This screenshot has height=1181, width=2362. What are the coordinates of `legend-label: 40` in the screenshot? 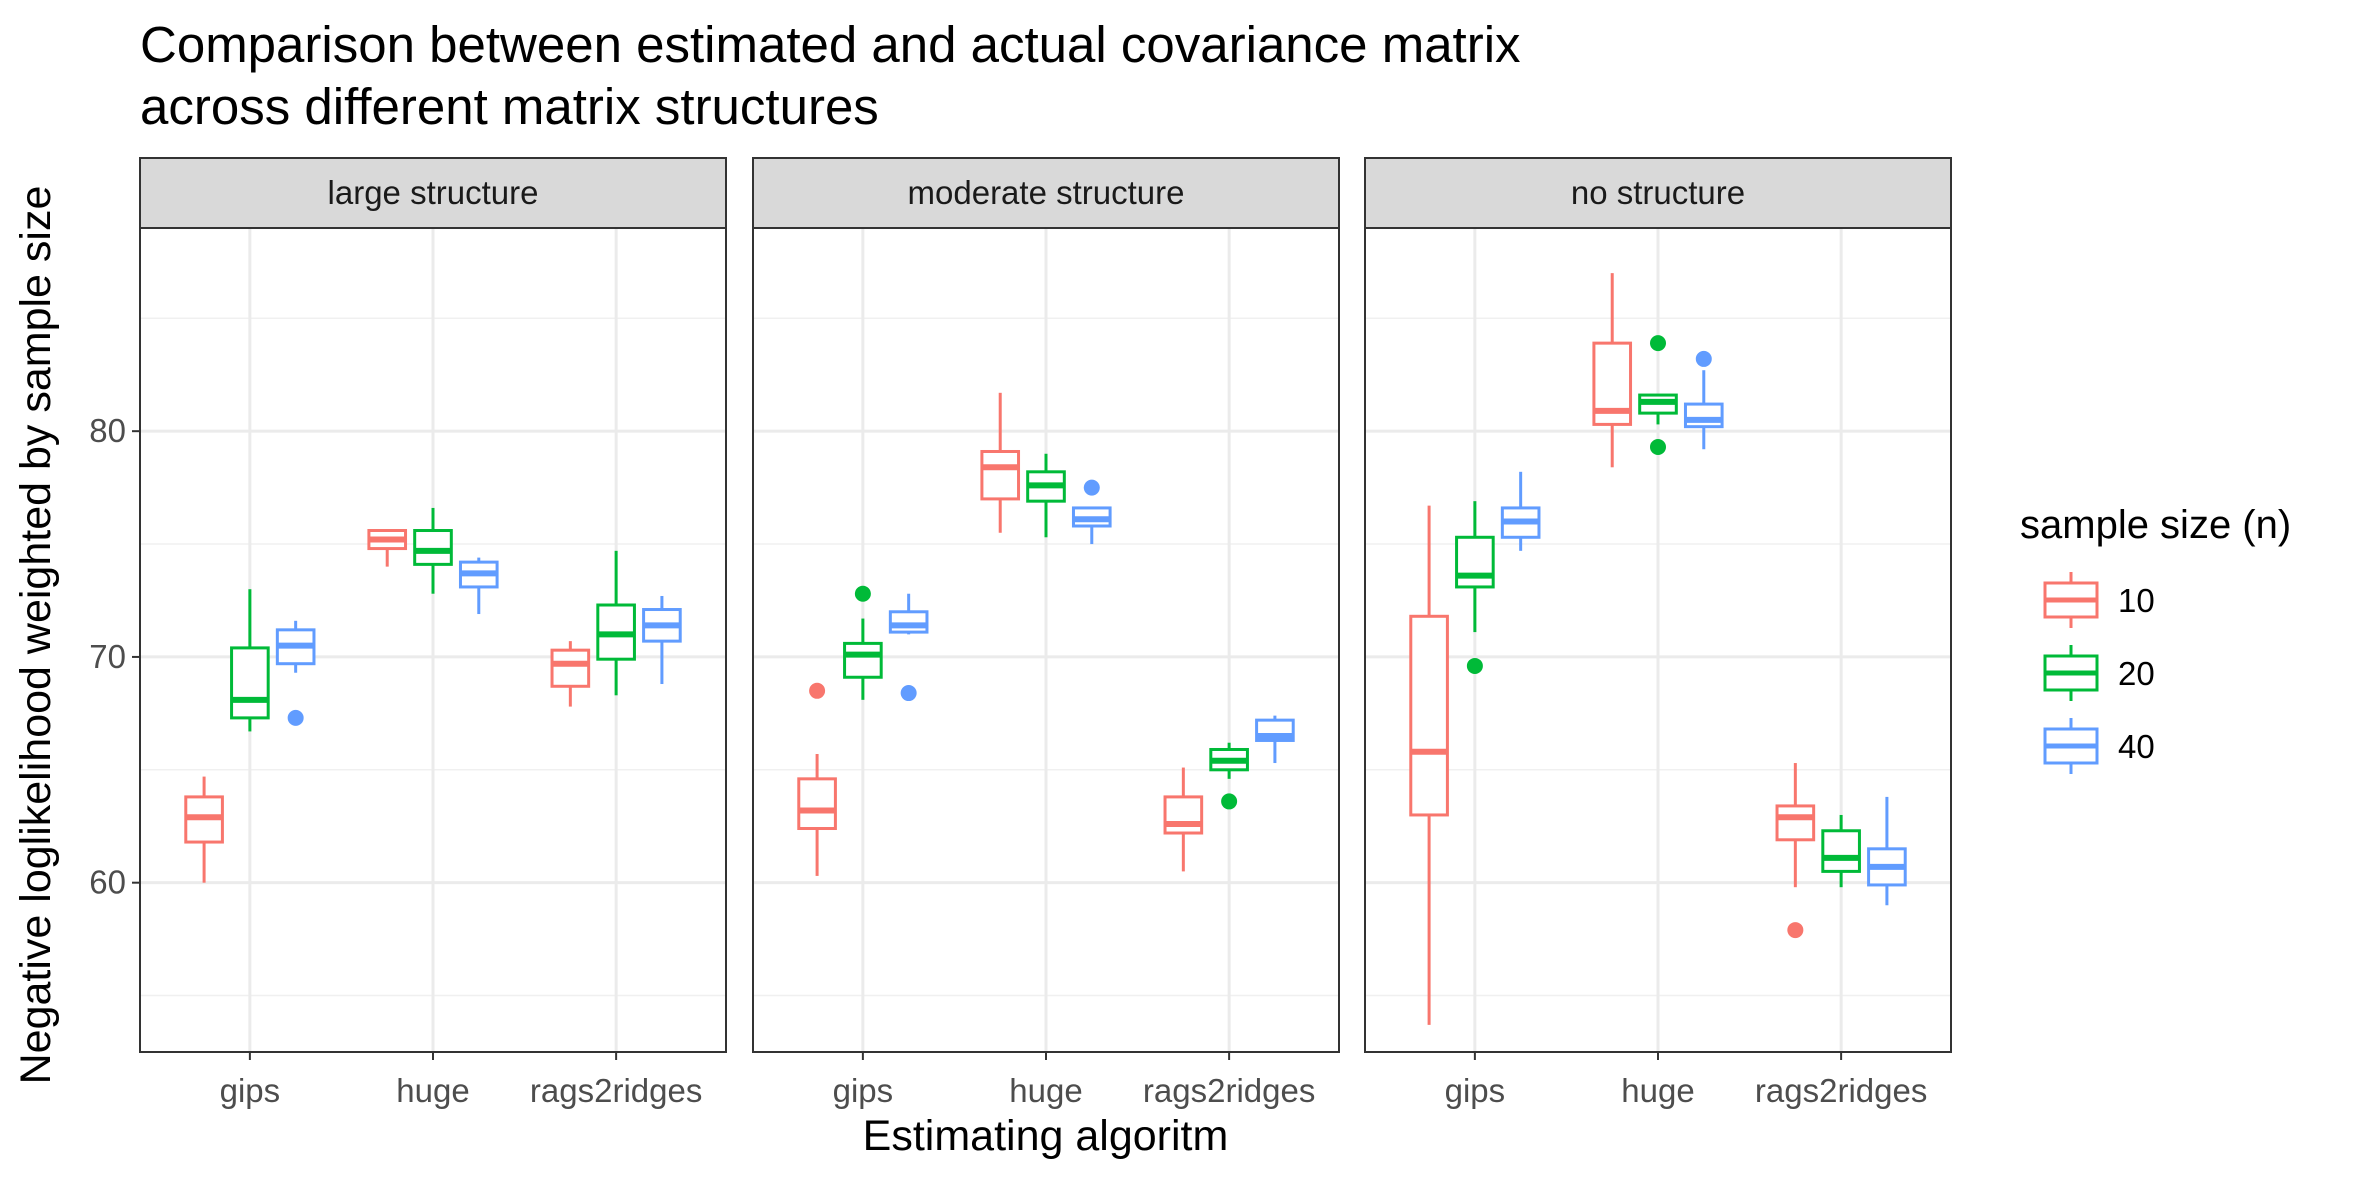 It's located at (2136, 746).